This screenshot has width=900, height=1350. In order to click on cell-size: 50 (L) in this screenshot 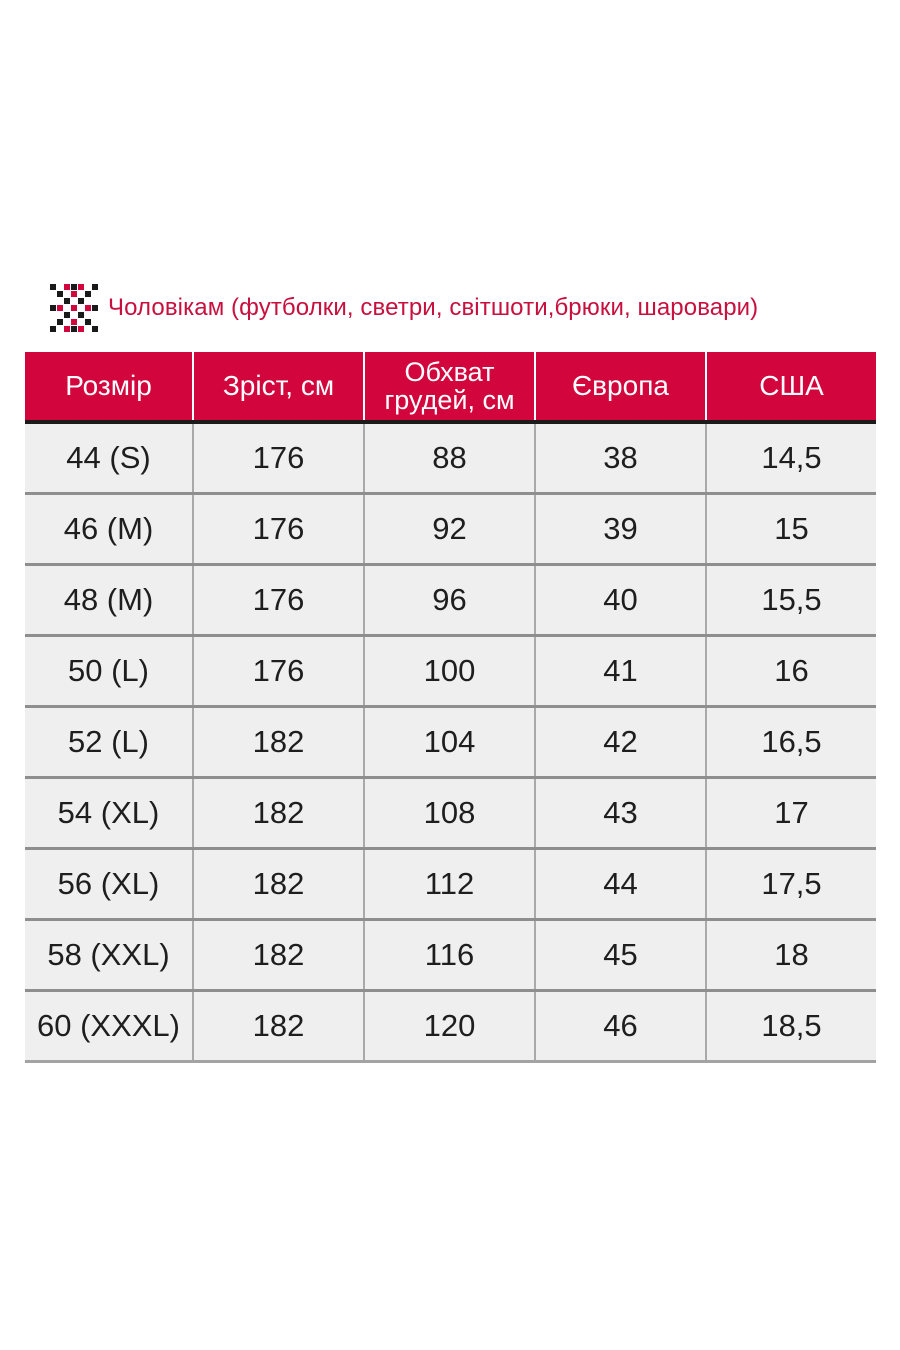, I will do `click(109, 671)`.